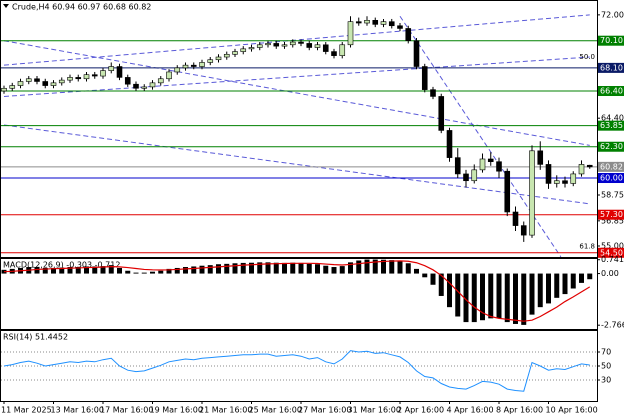 This screenshot has height=416, width=624. What do you see at coordinates (470, 410) in the screenshot?
I see `x-tick-label: 4 Apr 16:00` at bounding box center [470, 410].